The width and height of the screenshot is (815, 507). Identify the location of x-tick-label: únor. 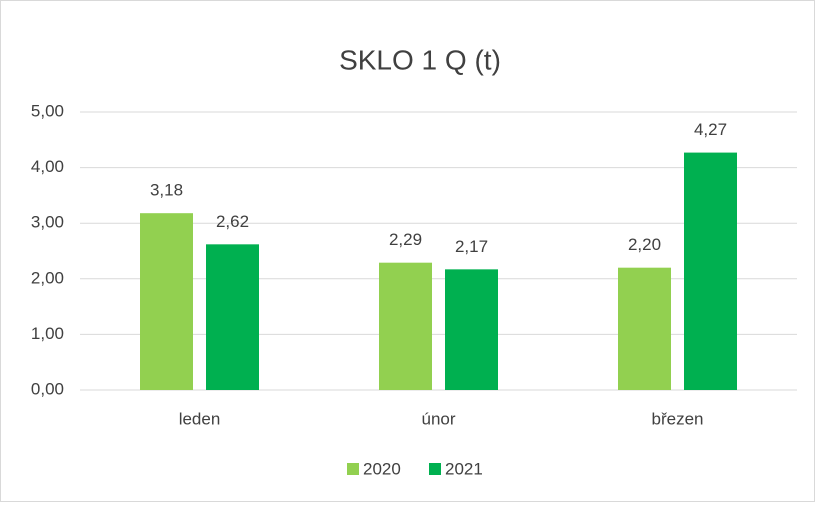
(438, 418).